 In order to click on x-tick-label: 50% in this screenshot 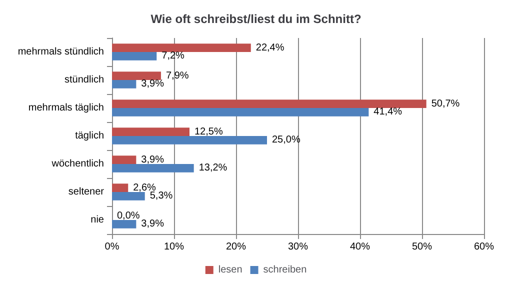, I will do `click(422, 247)`.